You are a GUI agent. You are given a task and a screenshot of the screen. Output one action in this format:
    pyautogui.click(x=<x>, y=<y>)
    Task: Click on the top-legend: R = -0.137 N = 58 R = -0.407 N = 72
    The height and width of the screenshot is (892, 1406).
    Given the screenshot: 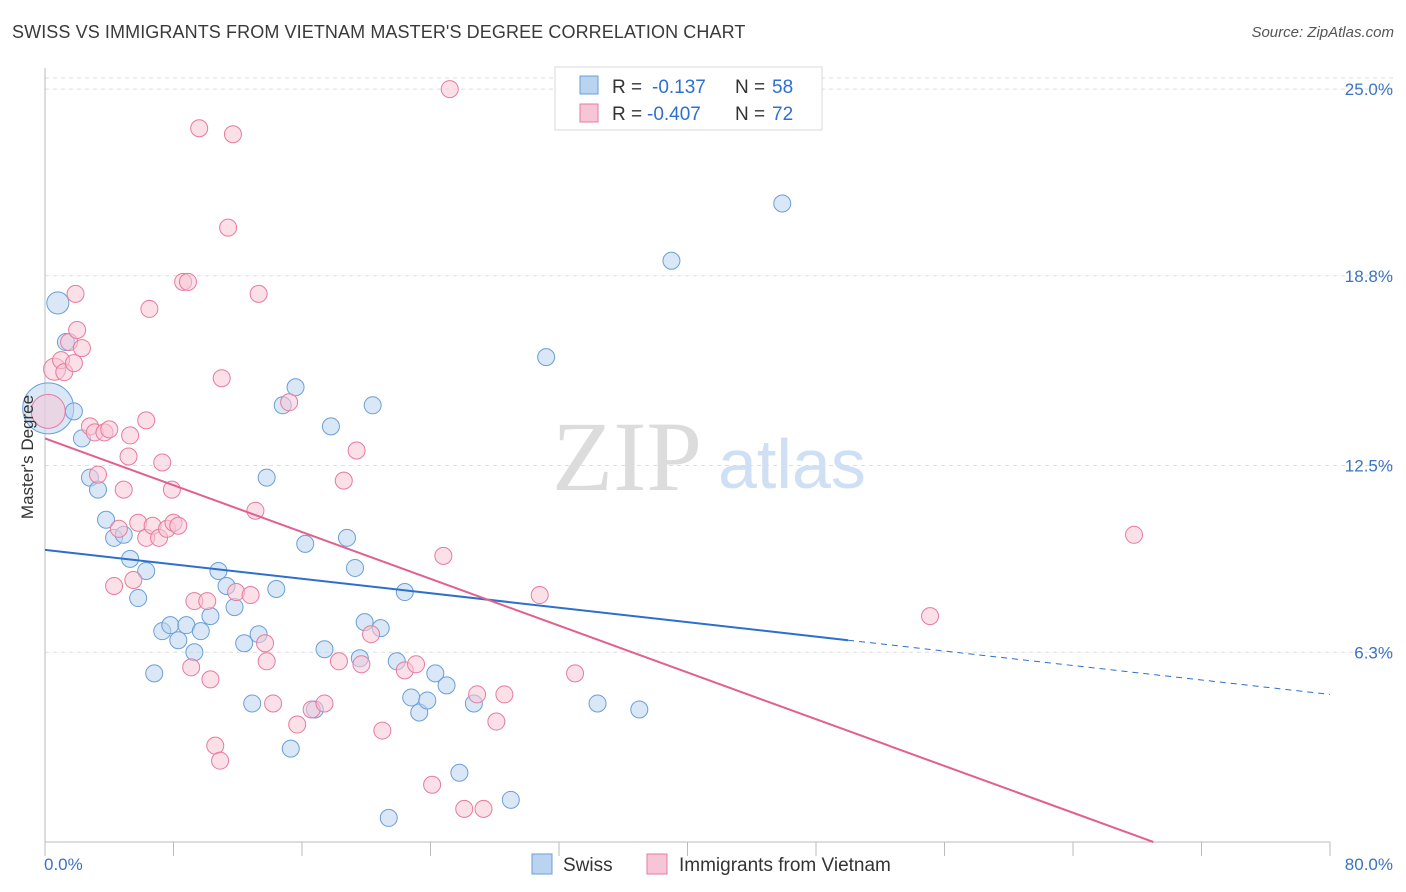 What is the action you would take?
    pyautogui.click(x=688, y=98)
    